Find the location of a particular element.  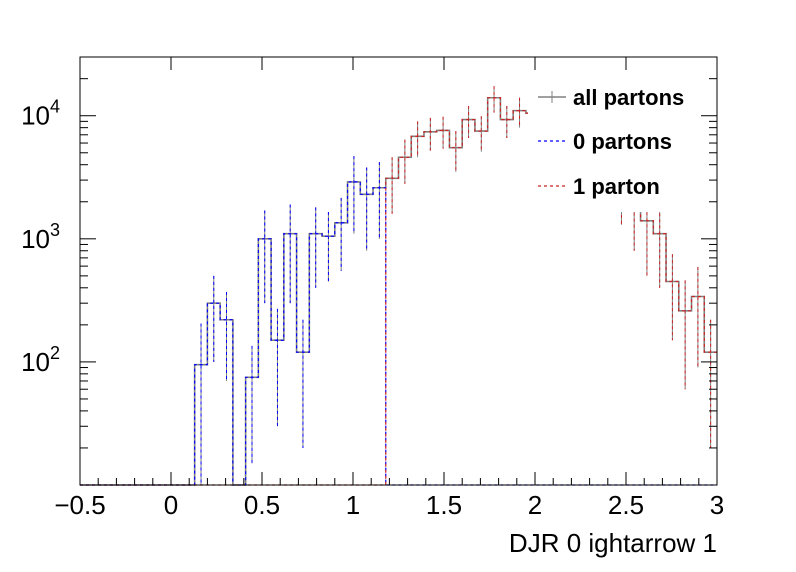

x-tick-label: 1.5 is located at coordinates (444, 505).